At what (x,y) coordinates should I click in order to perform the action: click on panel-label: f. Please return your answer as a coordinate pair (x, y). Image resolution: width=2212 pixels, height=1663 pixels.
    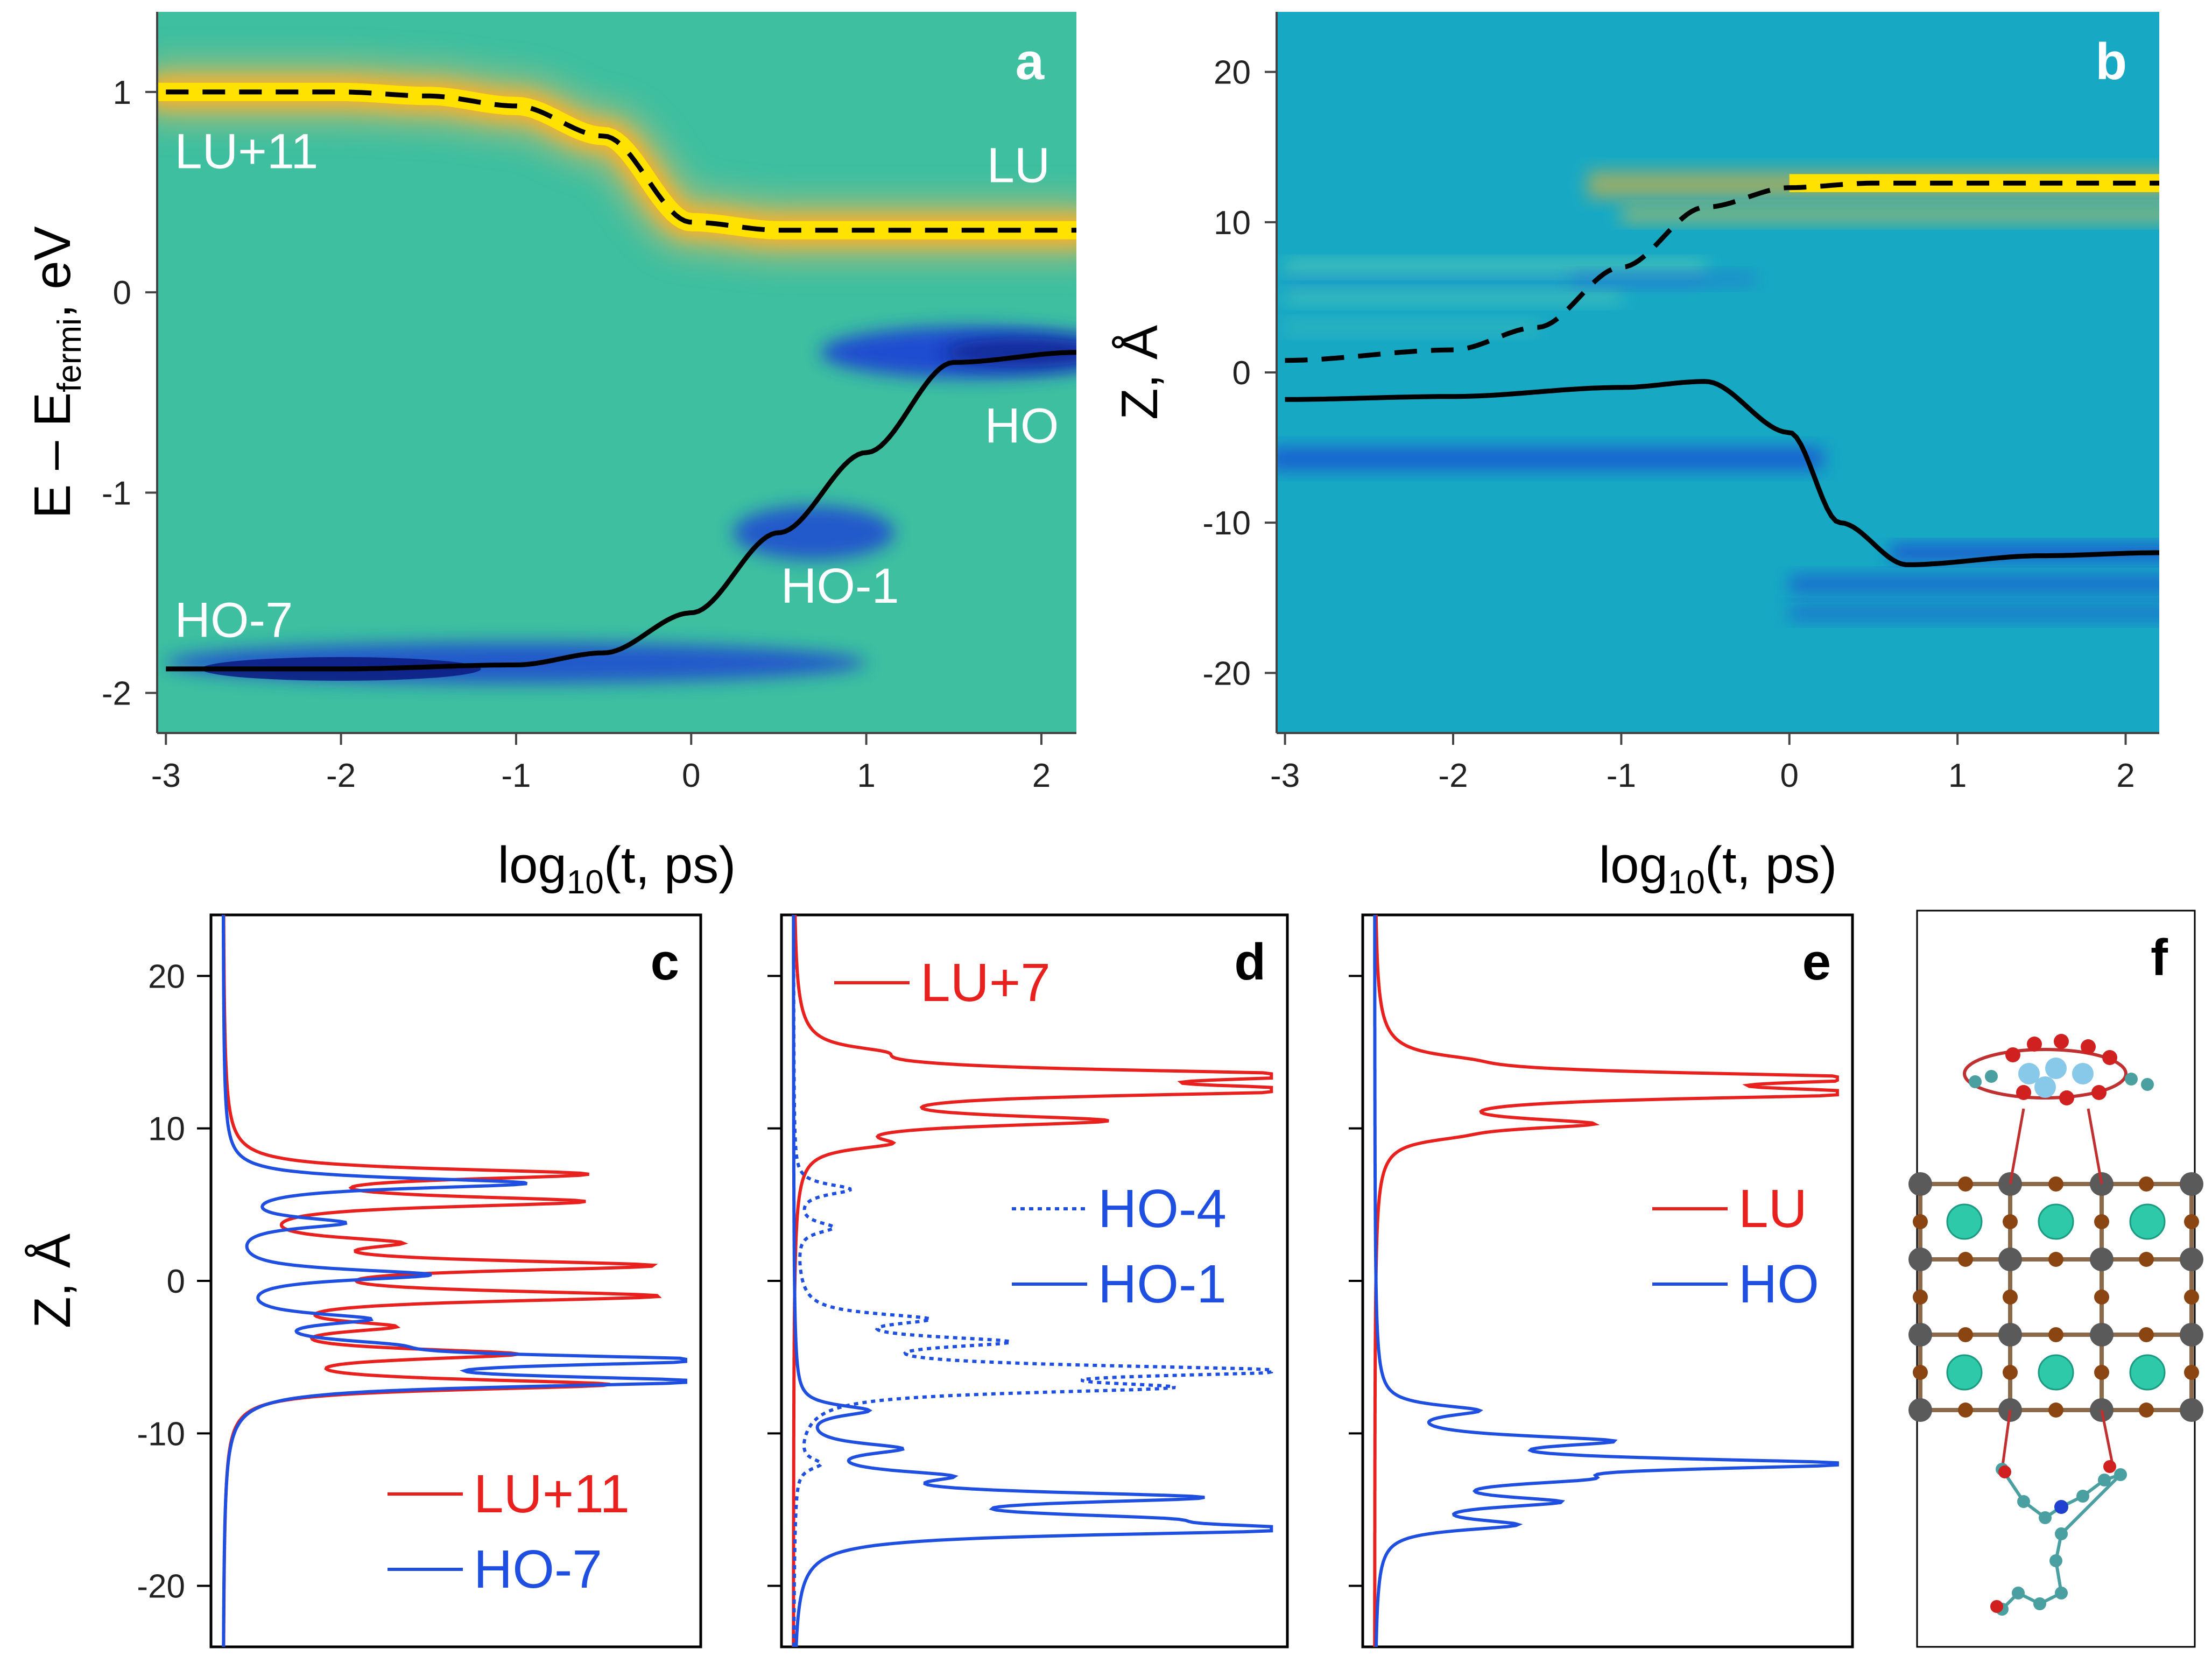
    Looking at the image, I should click on (2159, 957).